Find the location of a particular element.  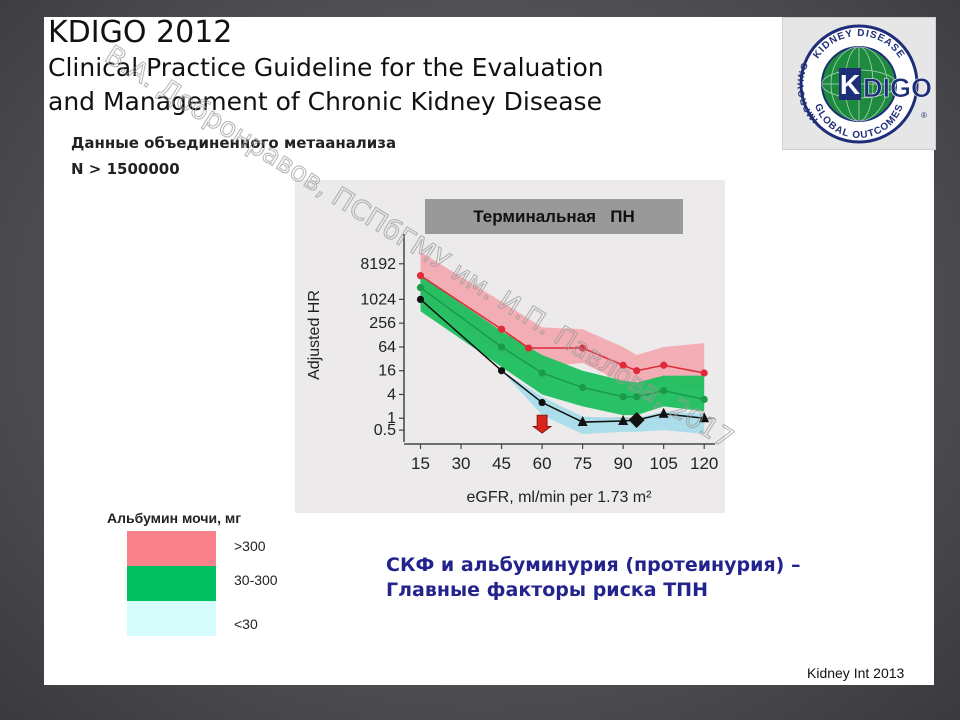

legend-label-high: >300 is located at coordinates (250, 546).